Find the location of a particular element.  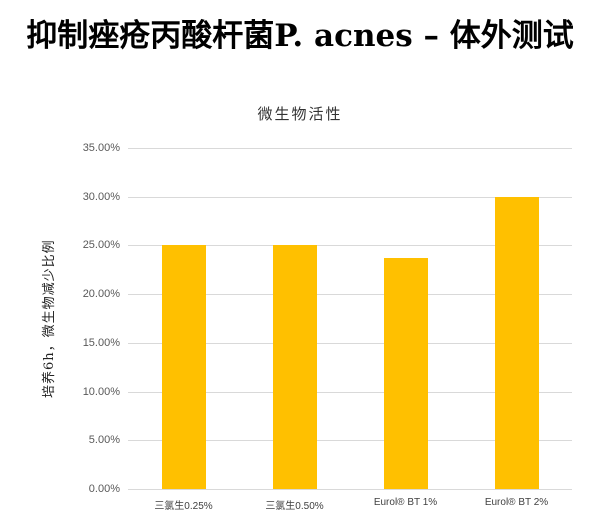

x-tick-label: 三氯生0.50% is located at coordinates (294, 506).